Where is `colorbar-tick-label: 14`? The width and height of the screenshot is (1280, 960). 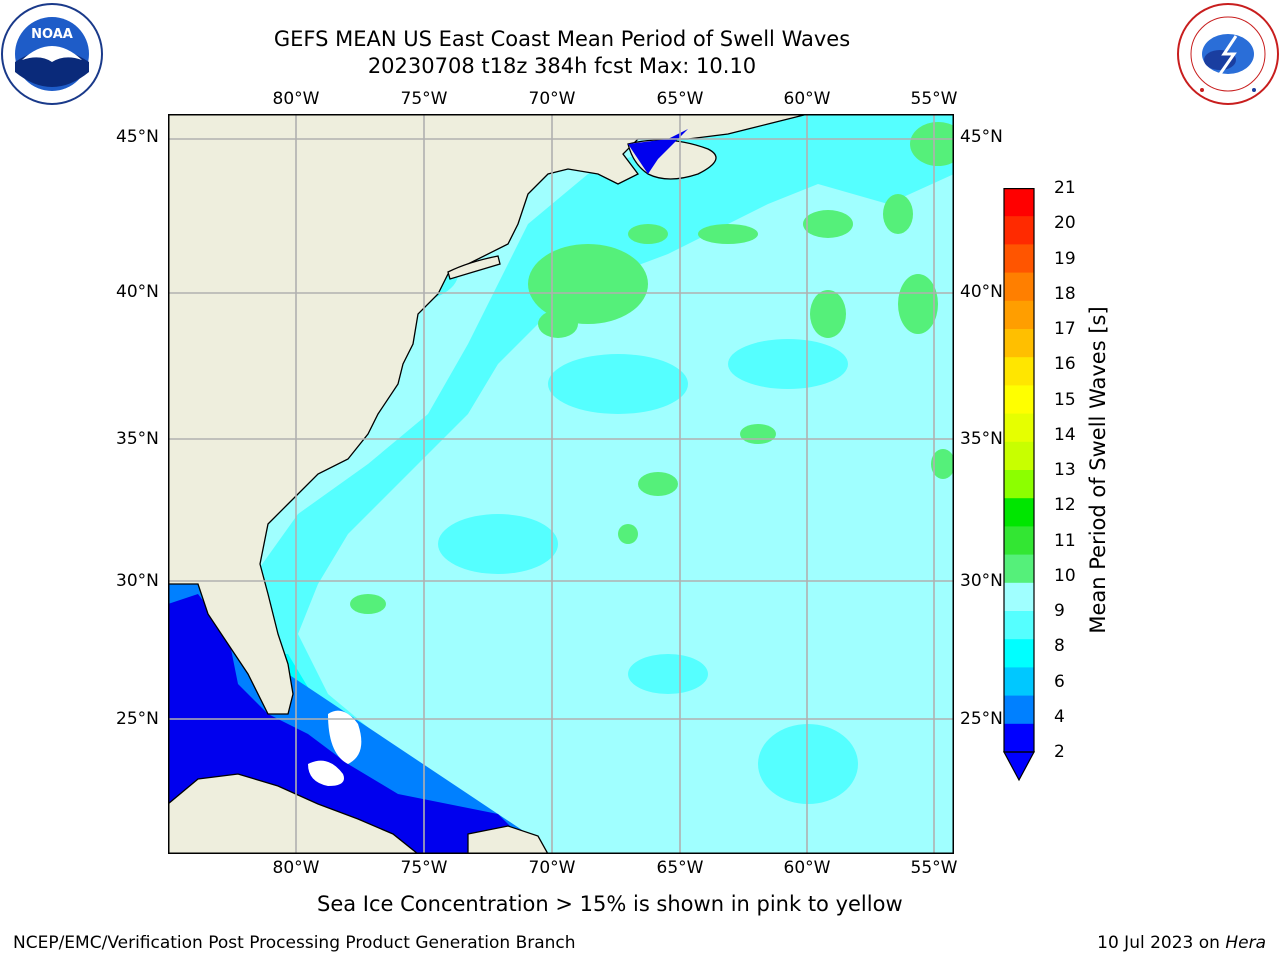 colorbar-tick-label: 14 is located at coordinates (1065, 434).